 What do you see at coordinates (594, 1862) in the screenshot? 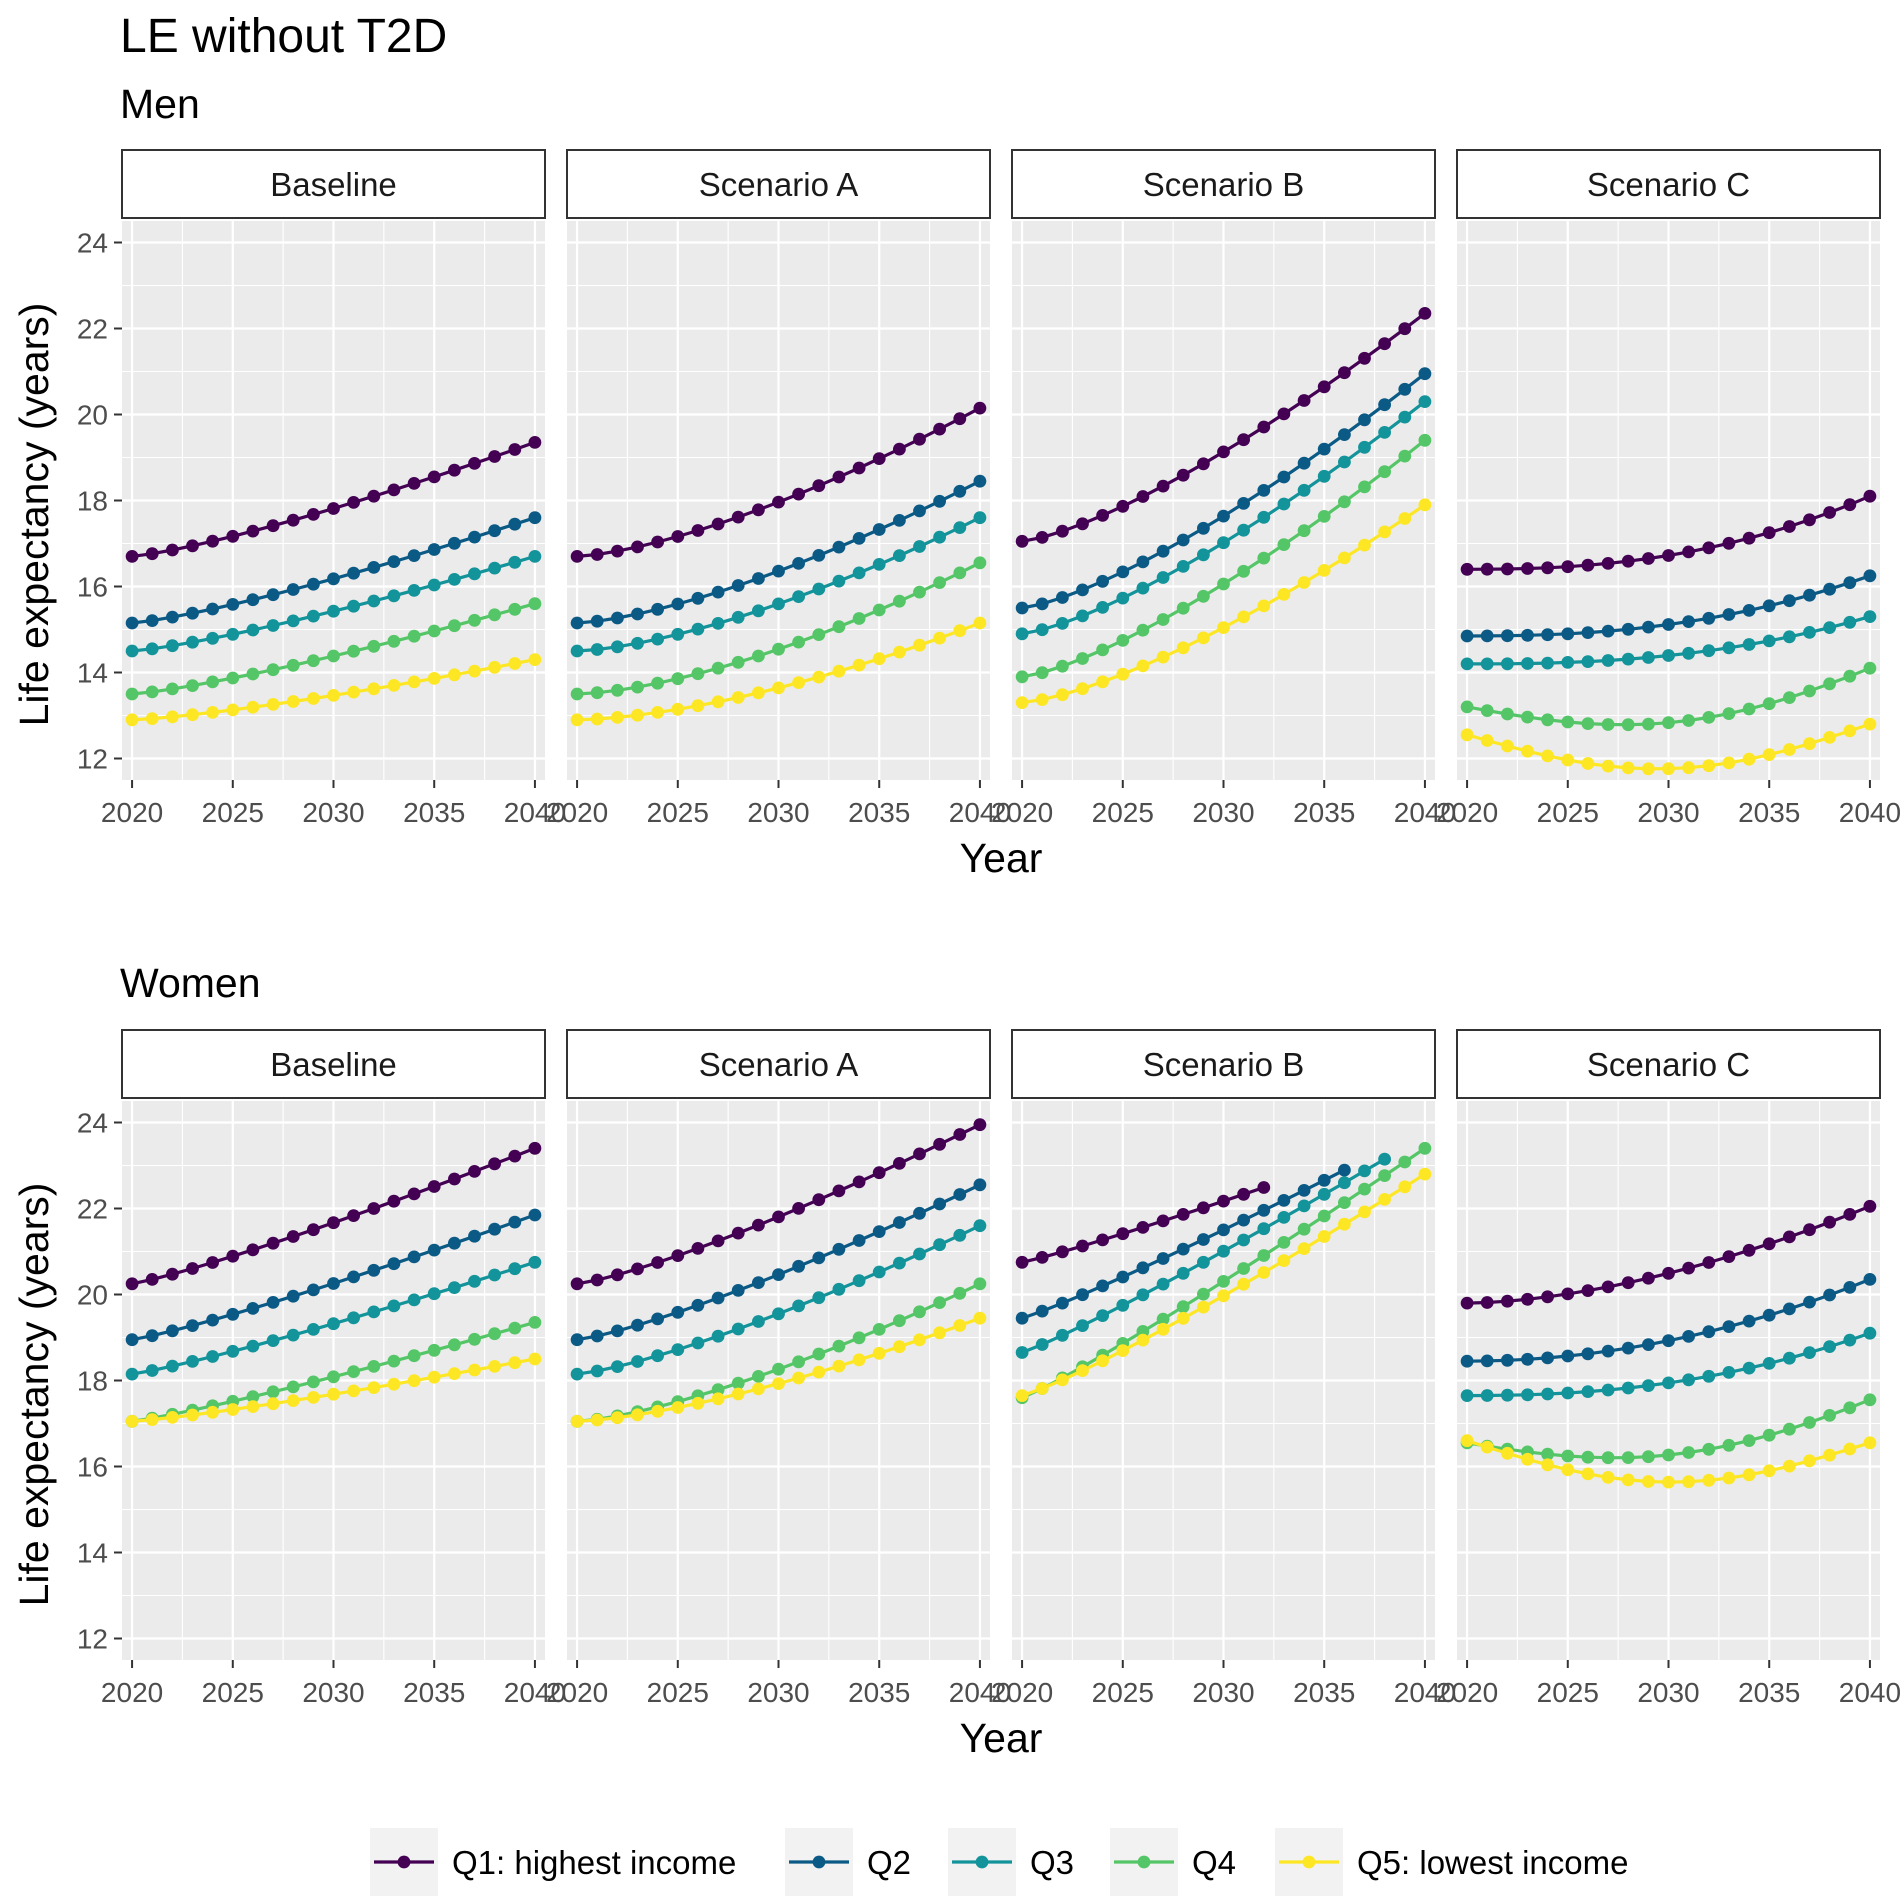
I see `legend-label: Q1: highest income` at bounding box center [594, 1862].